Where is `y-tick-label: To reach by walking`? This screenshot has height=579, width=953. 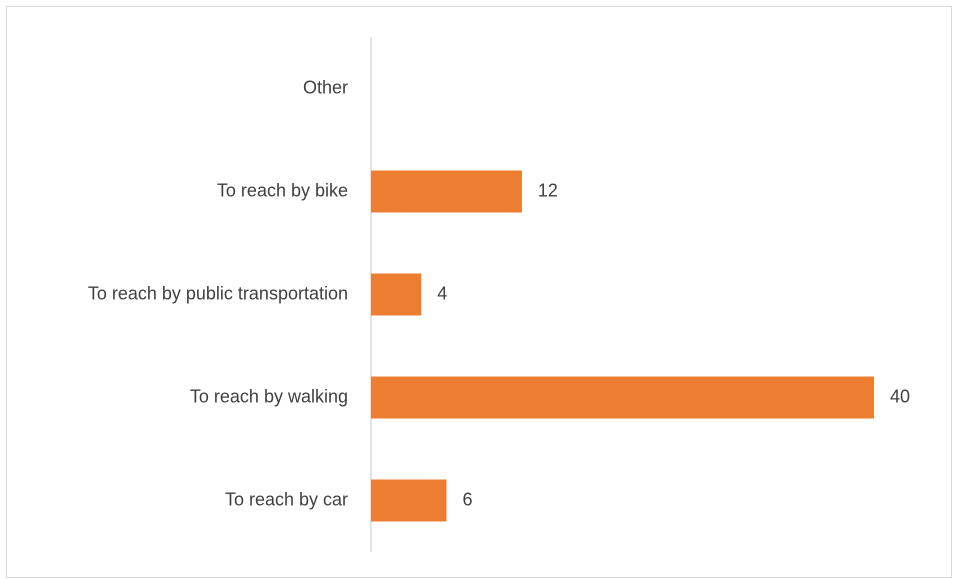 y-tick-label: To reach by walking is located at coordinates (269, 396).